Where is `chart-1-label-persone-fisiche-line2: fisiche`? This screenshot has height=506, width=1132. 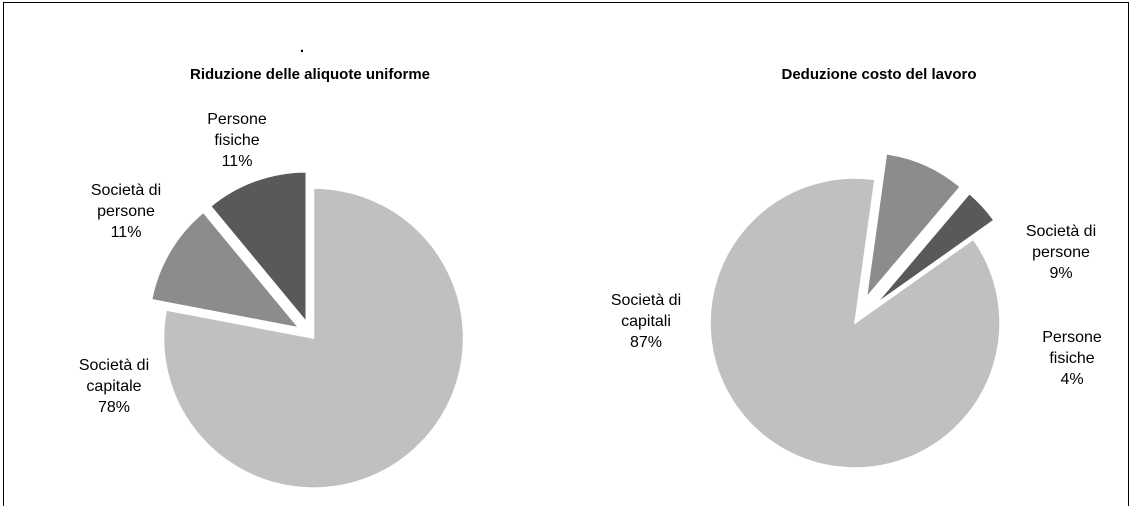
chart-1-label-persone-fisiche-line2: fisiche is located at coordinates (236, 140).